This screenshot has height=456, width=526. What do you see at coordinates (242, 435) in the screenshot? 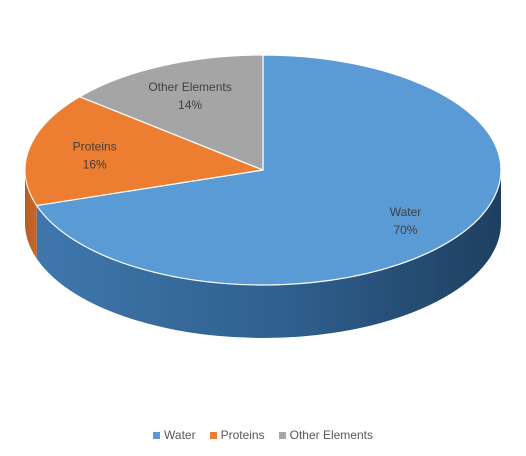
I see `legend-label-proteins: Proteins` at bounding box center [242, 435].